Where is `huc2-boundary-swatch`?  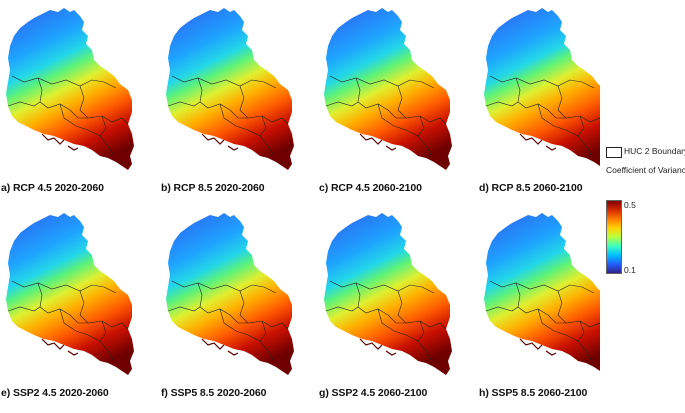 huc2-boundary-swatch is located at coordinates (614, 152).